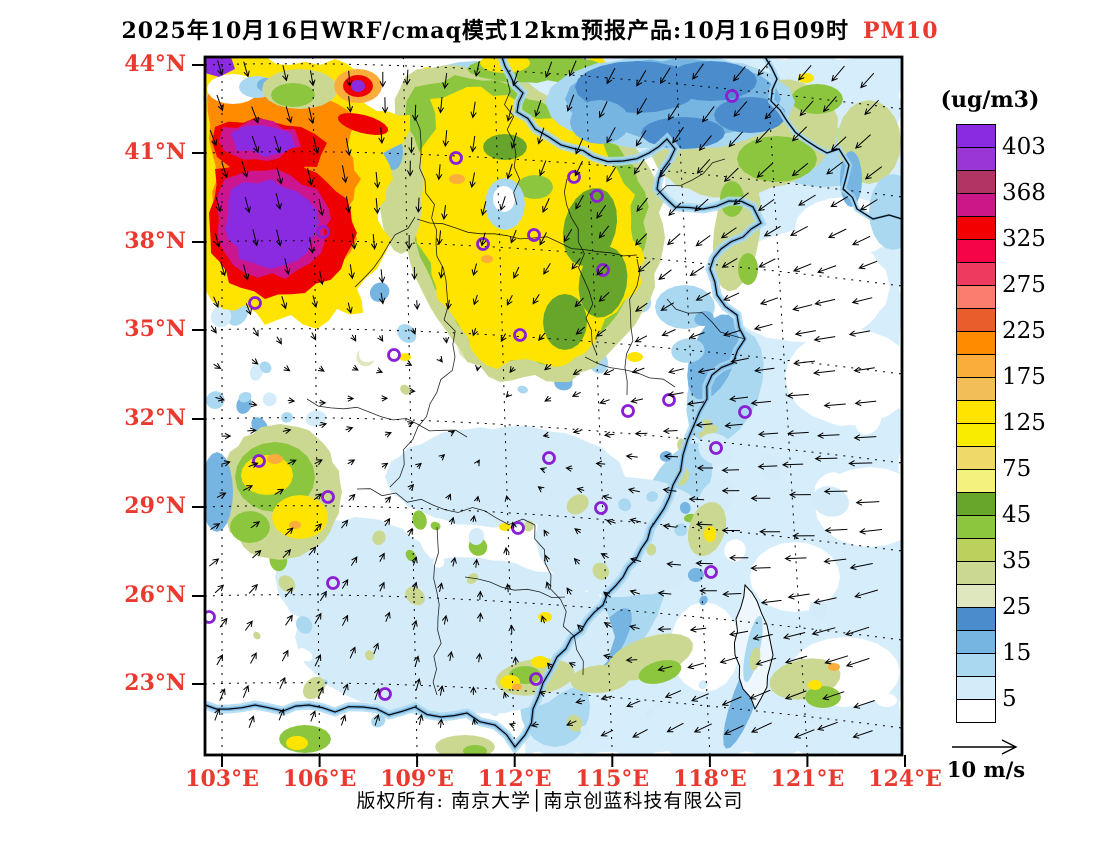  What do you see at coordinates (155, 683) in the screenshot?
I see `lat-axis-label: 23°N` at bounding box center [155, 683].